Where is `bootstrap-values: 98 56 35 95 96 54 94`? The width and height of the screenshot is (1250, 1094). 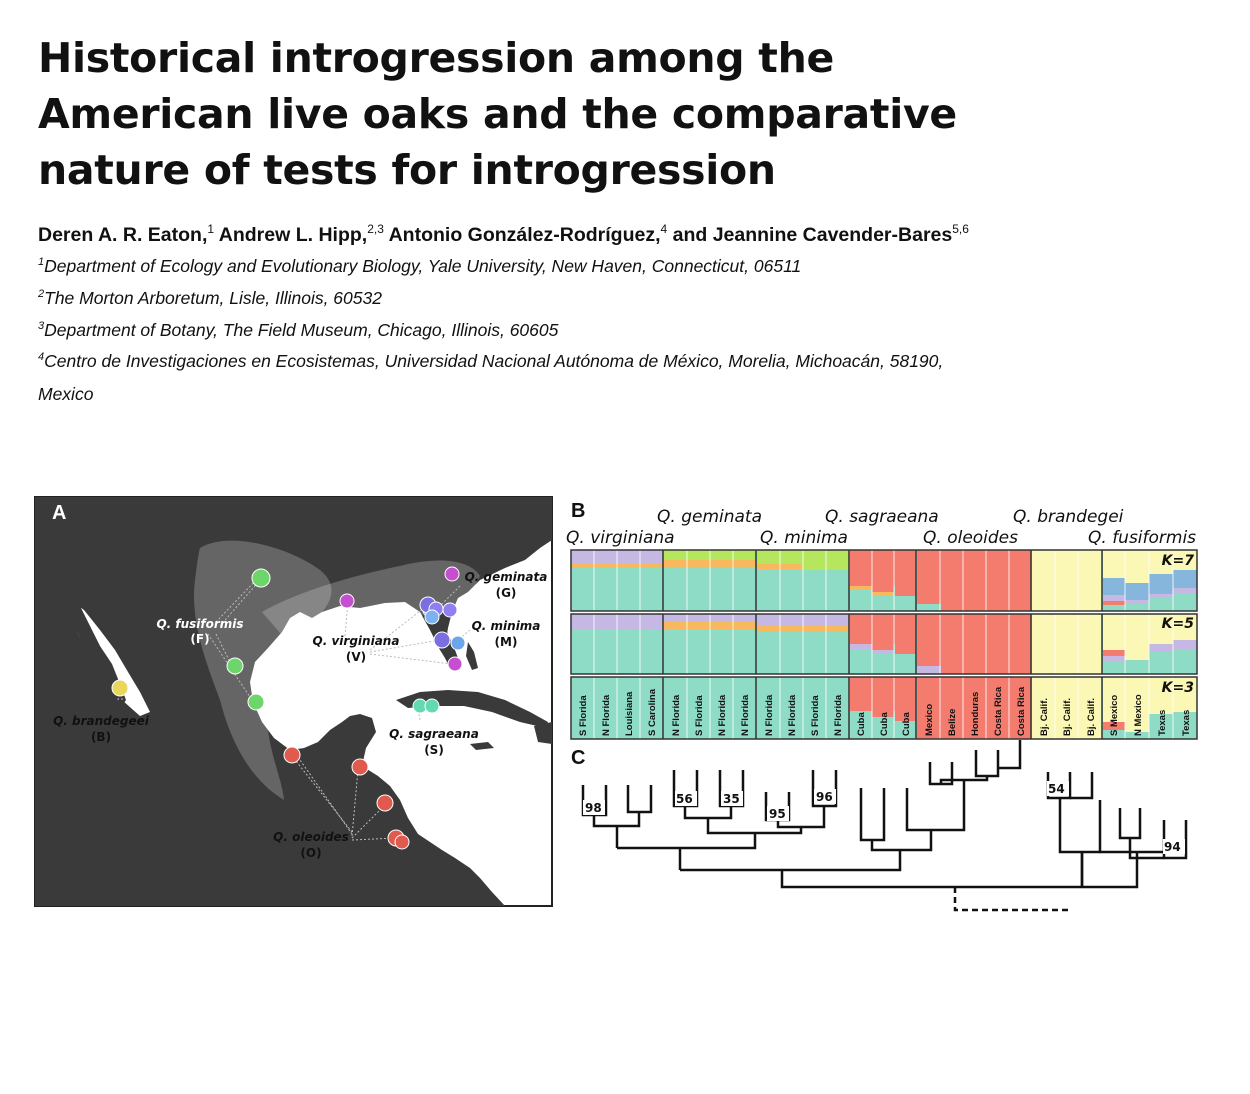
bootstrap-values: 98 56 35 95 96 54 94 is located at coordinates (884, 817).